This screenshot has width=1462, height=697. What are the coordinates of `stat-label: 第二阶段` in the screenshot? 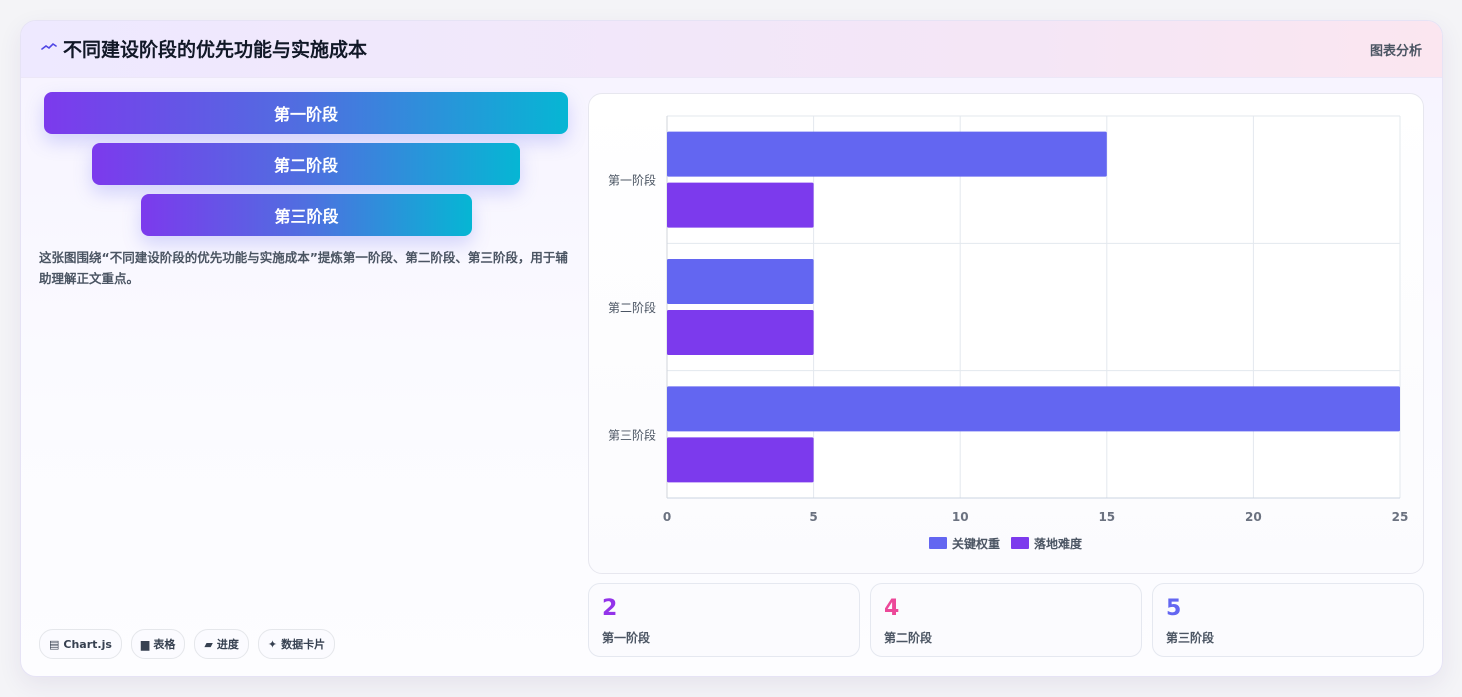 It's located at (908, 638).